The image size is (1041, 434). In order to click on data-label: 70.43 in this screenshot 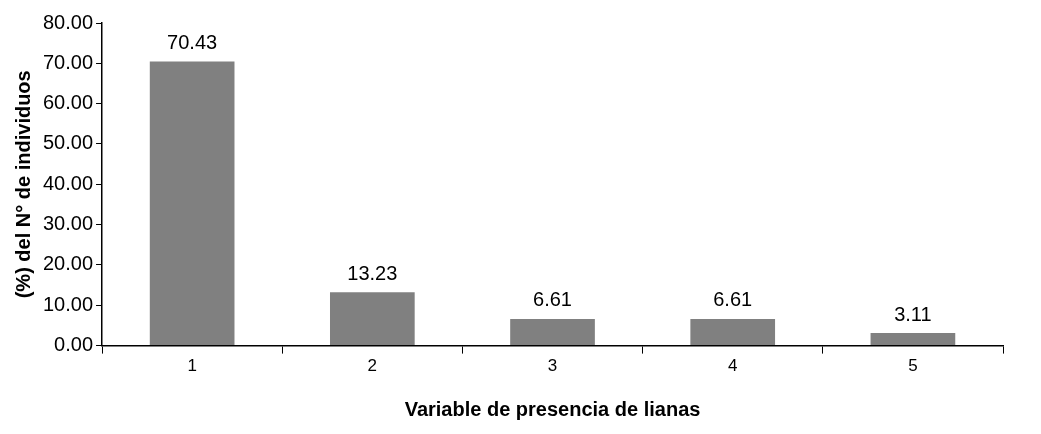, I will do `click(192, 42)`.